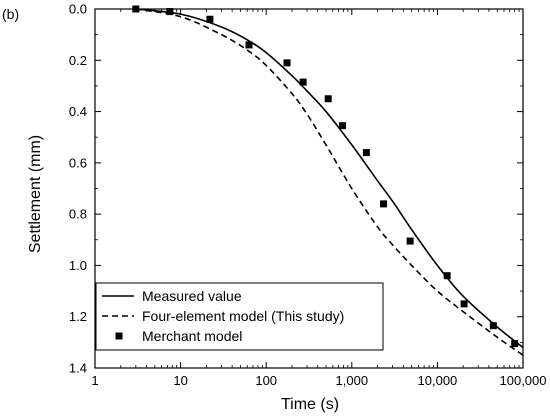 The height and width of the screenshot is (416, 550). Describe the element at coordinates (180, 380) in the screenshot. I see `x-tick-label: 10` at that location.